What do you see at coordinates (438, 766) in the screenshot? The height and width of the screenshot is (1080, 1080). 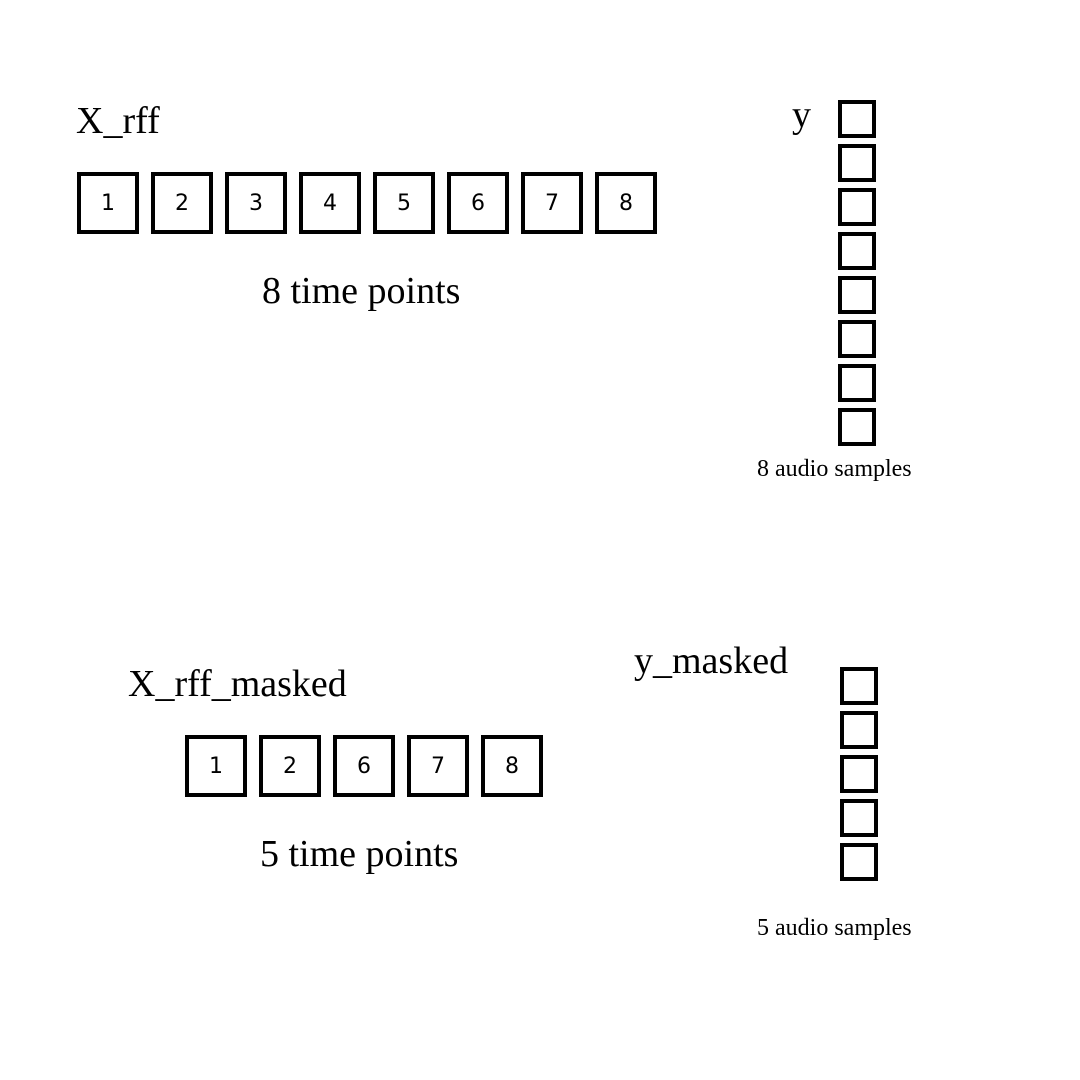 I see `x-rff-masked-cell-7: 7` at bounding box center [438, 766].